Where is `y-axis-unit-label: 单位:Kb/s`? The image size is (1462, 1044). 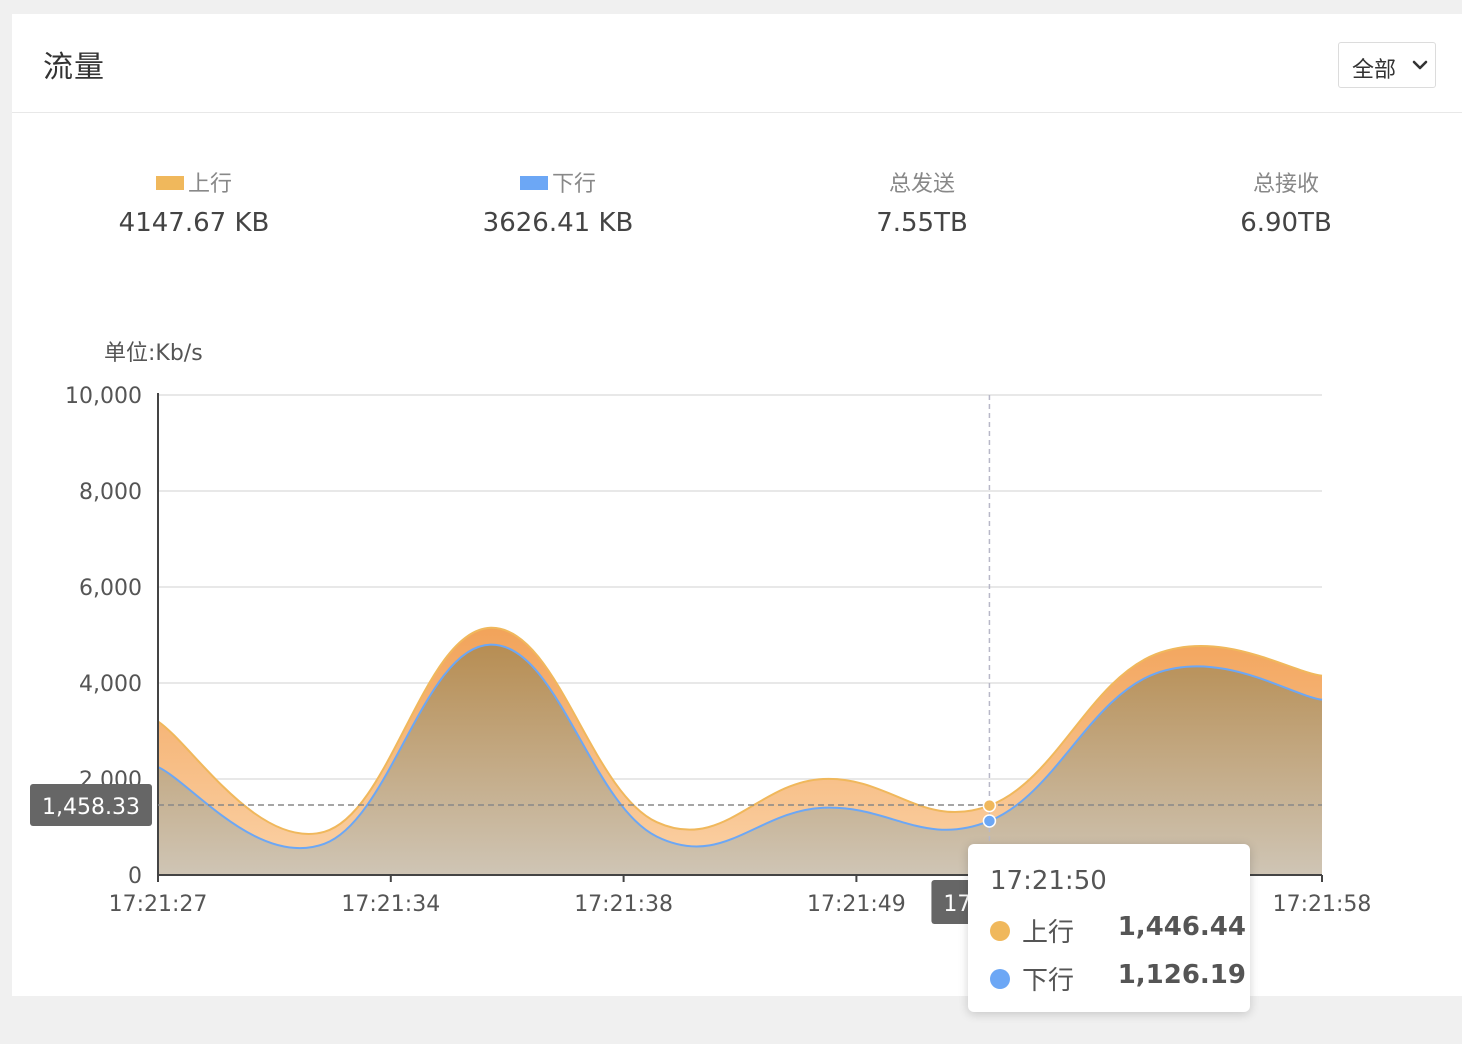 y-axis-unit-label: 单位:Kb/s is located at coordinates (153, 353).